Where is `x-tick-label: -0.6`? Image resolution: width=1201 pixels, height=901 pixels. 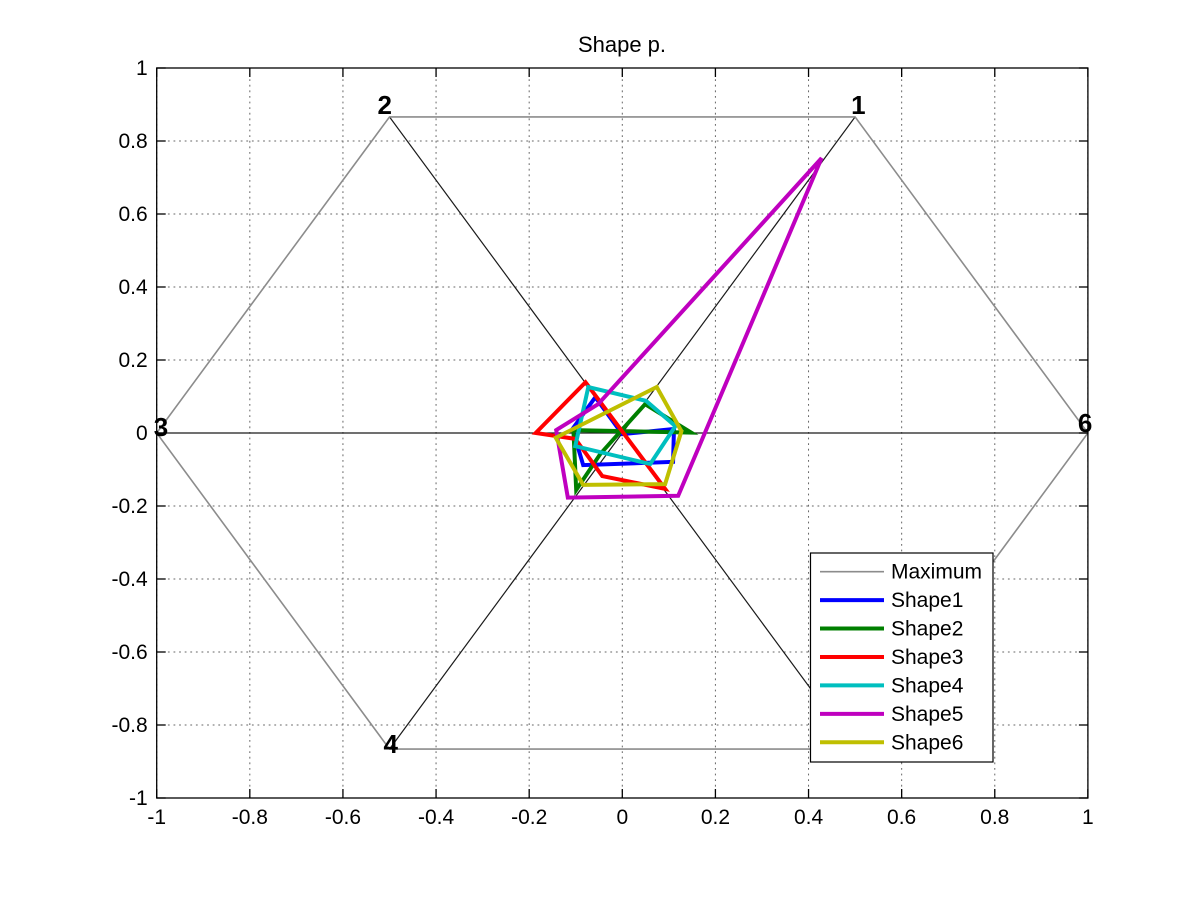 x-tick-label: -0.6 is located at coordinates (343, 817).